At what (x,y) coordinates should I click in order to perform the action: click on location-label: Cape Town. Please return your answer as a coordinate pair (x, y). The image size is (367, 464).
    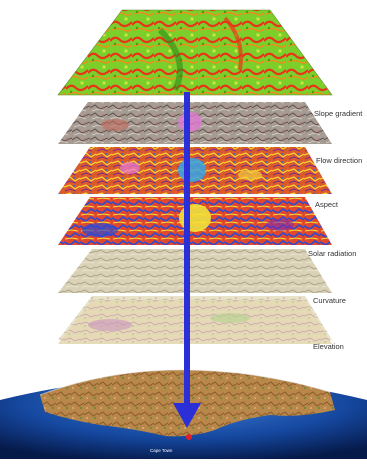
    Looking at the image, I should click on (161, 450).